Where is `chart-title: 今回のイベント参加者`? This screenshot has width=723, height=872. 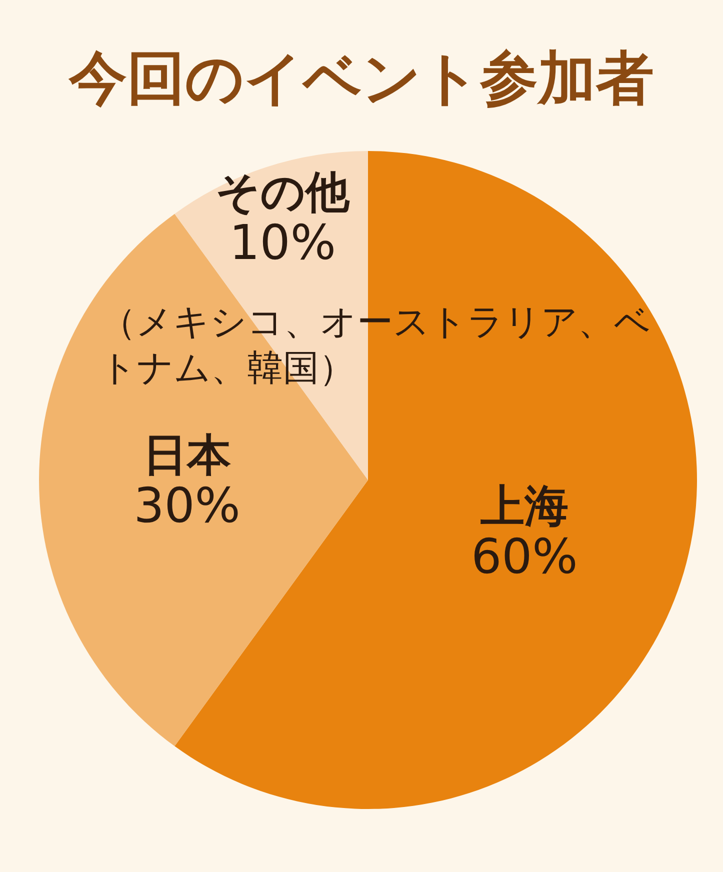 chart-title: 今回のイベント参加者 is located at coordinates (361, 78).